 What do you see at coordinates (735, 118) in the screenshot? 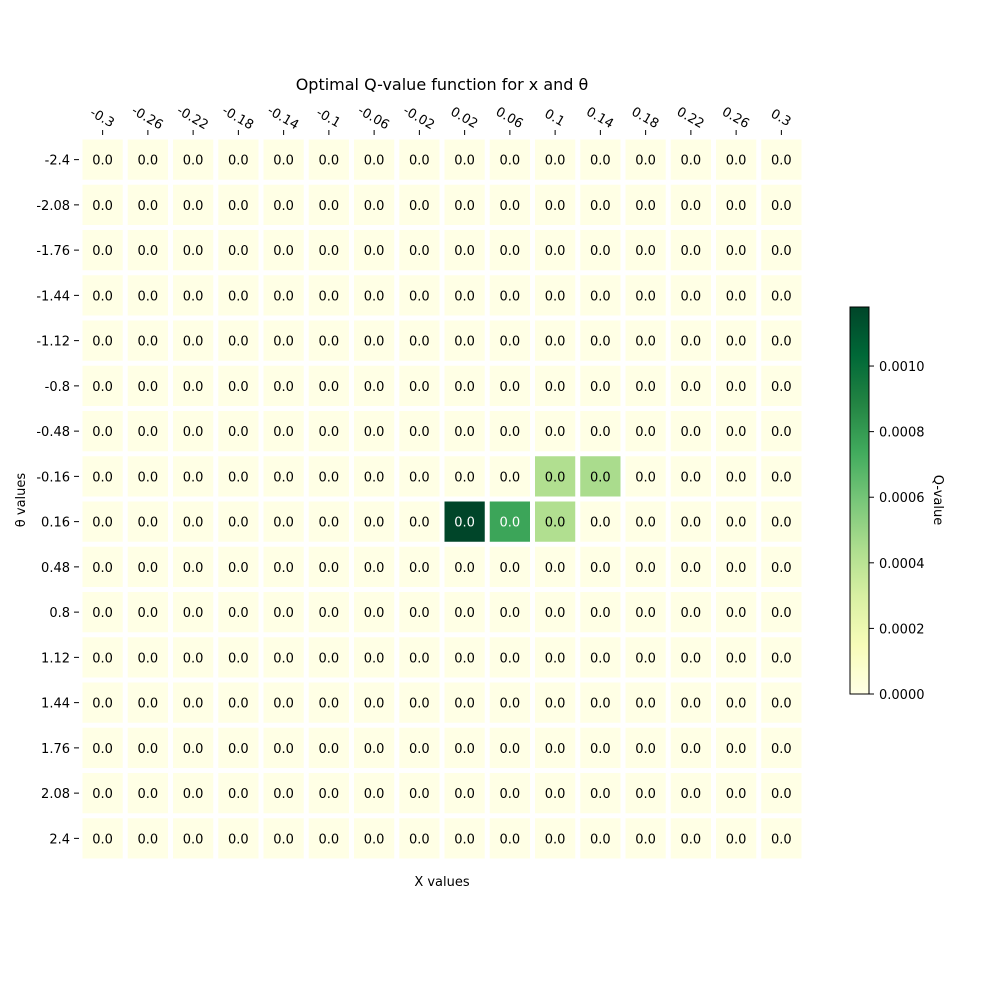
I see `x-tick-label: 0.26` at bounding box center [735, 118].